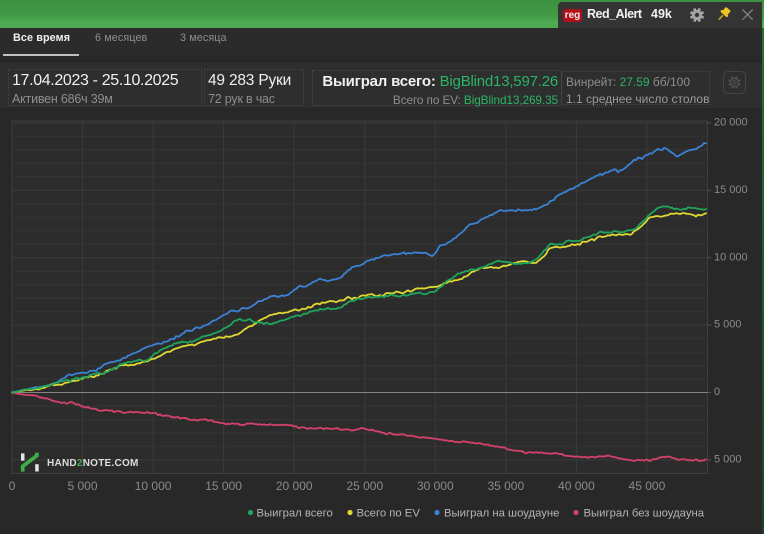 The height and width of the screenshot is (534, 764). Describe the element at coordinates (647, 486) in the screenshot. I see `svg-text: 45 000` at that location.